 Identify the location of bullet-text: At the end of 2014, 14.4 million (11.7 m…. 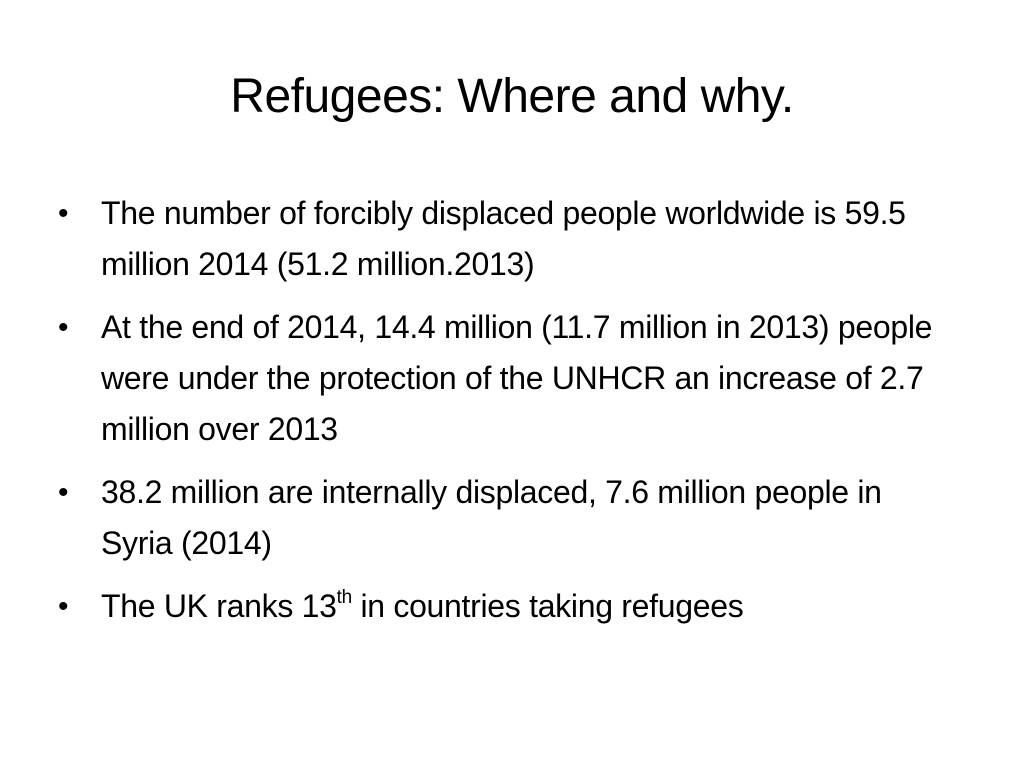
(517, 378).